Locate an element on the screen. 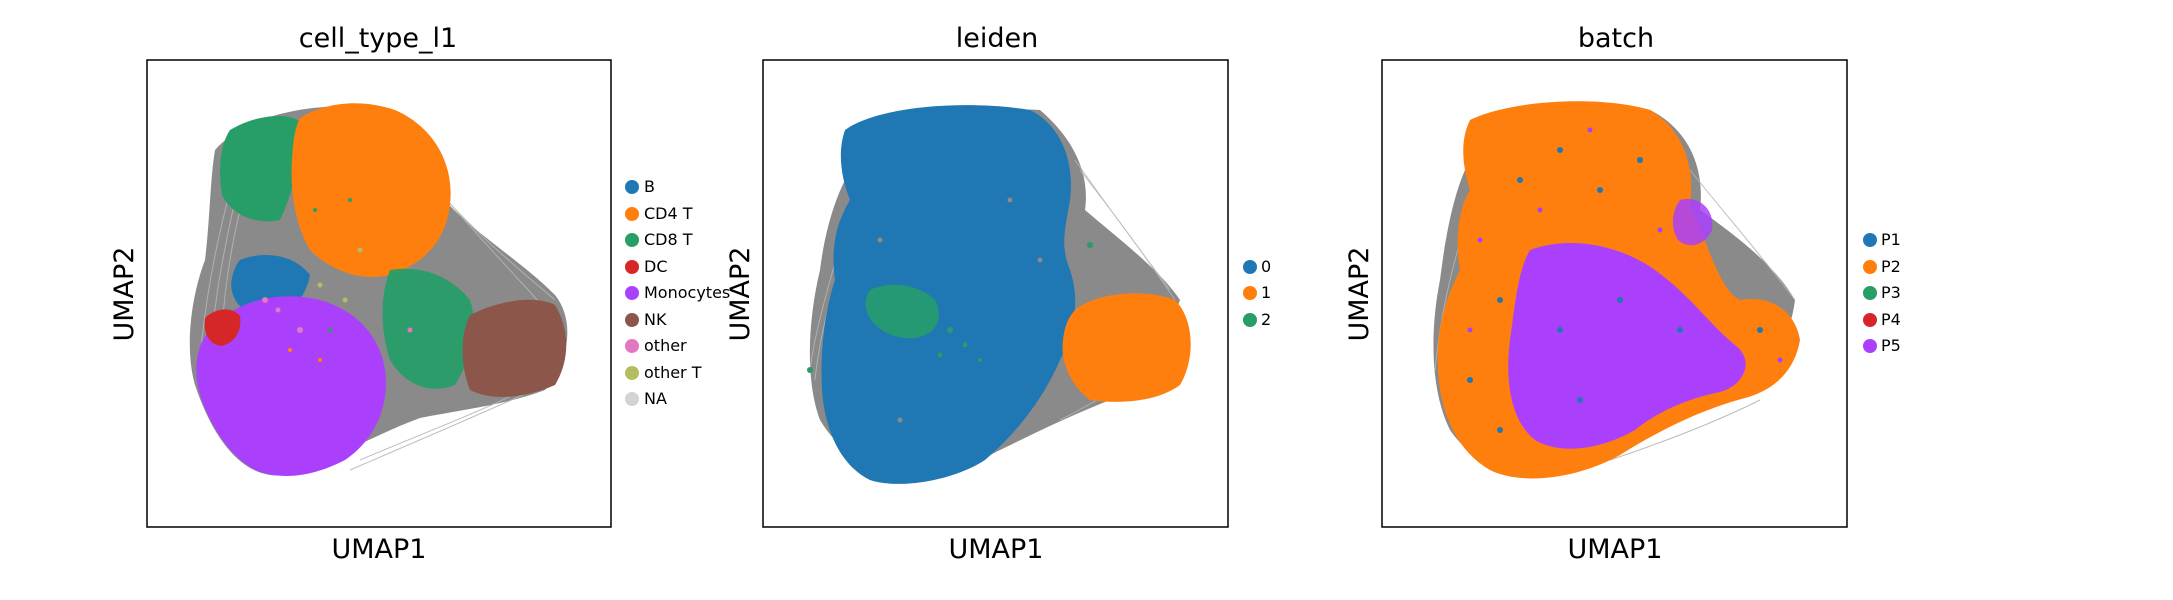 The image size is (2173, 600). panel-title: cell_type_l1 is located at coordinates (378, 38).